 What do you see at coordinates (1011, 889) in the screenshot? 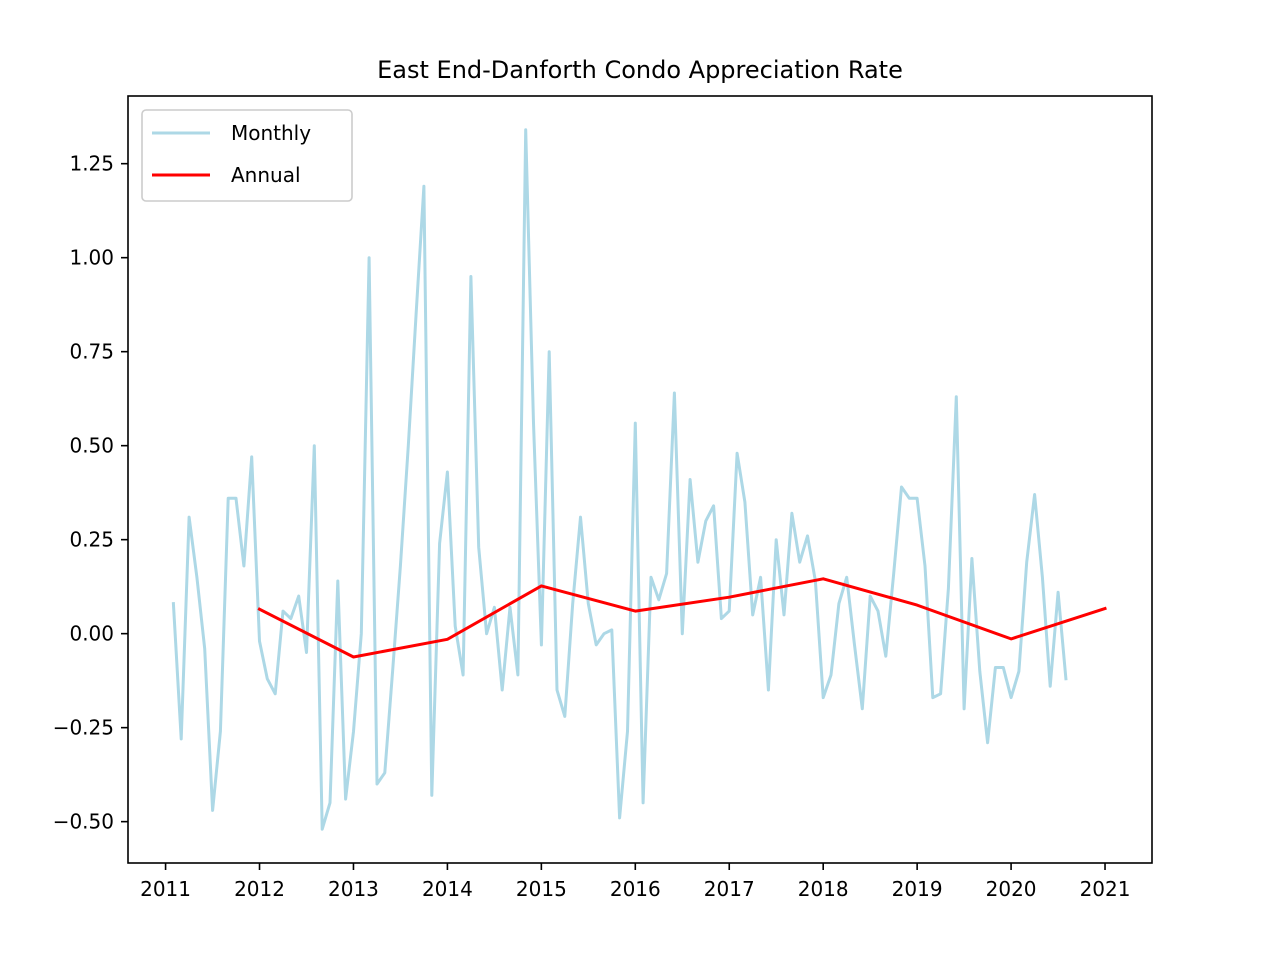
I see `x-tick-label: 2020` at bounding box center [1011, 889].